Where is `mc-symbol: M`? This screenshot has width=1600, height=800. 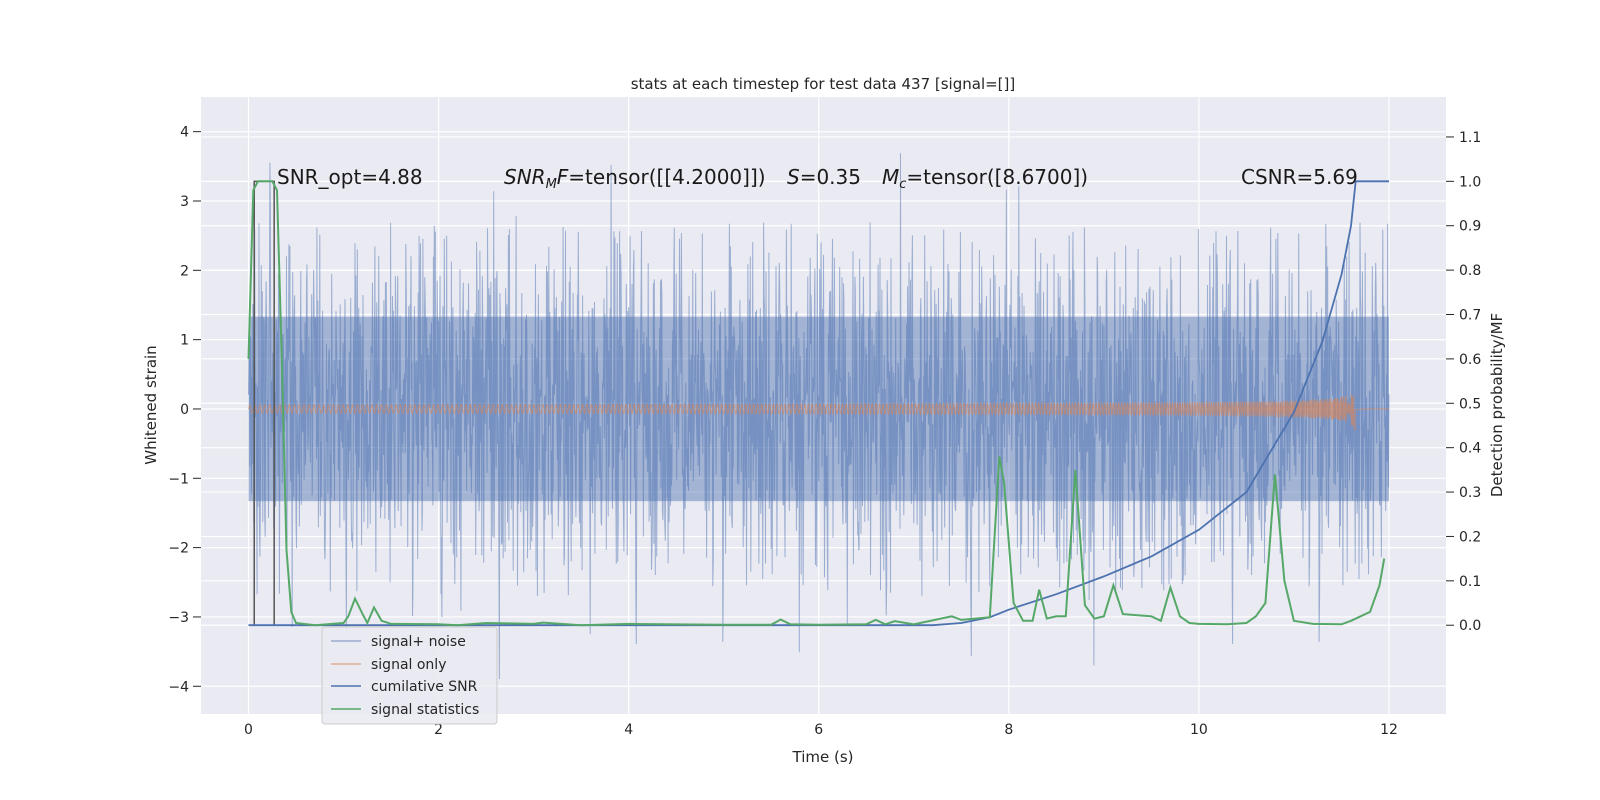 mc-symbol: M is located at coordinates (890, 177).